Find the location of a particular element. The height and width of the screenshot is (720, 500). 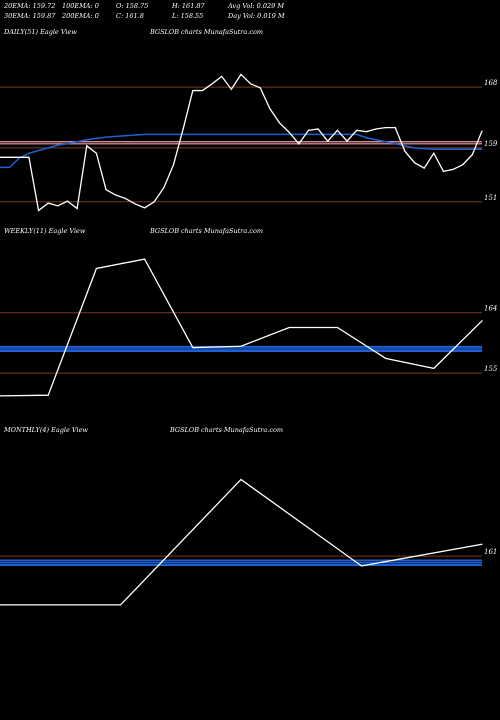

daily-ema-line is located at coordinates (241, 151).